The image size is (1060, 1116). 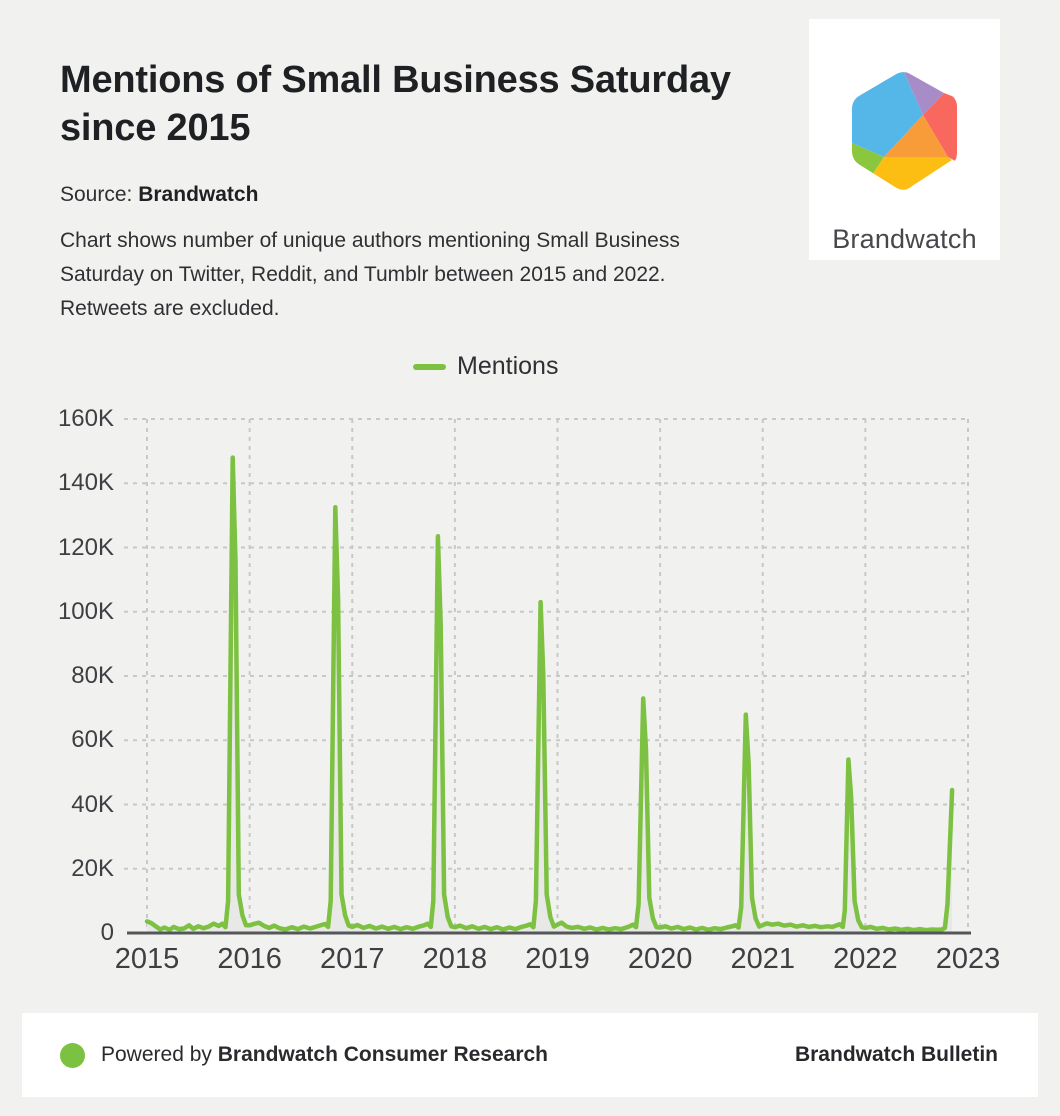 I want to click on green-dot-icon, so click(x=72, y=1055).